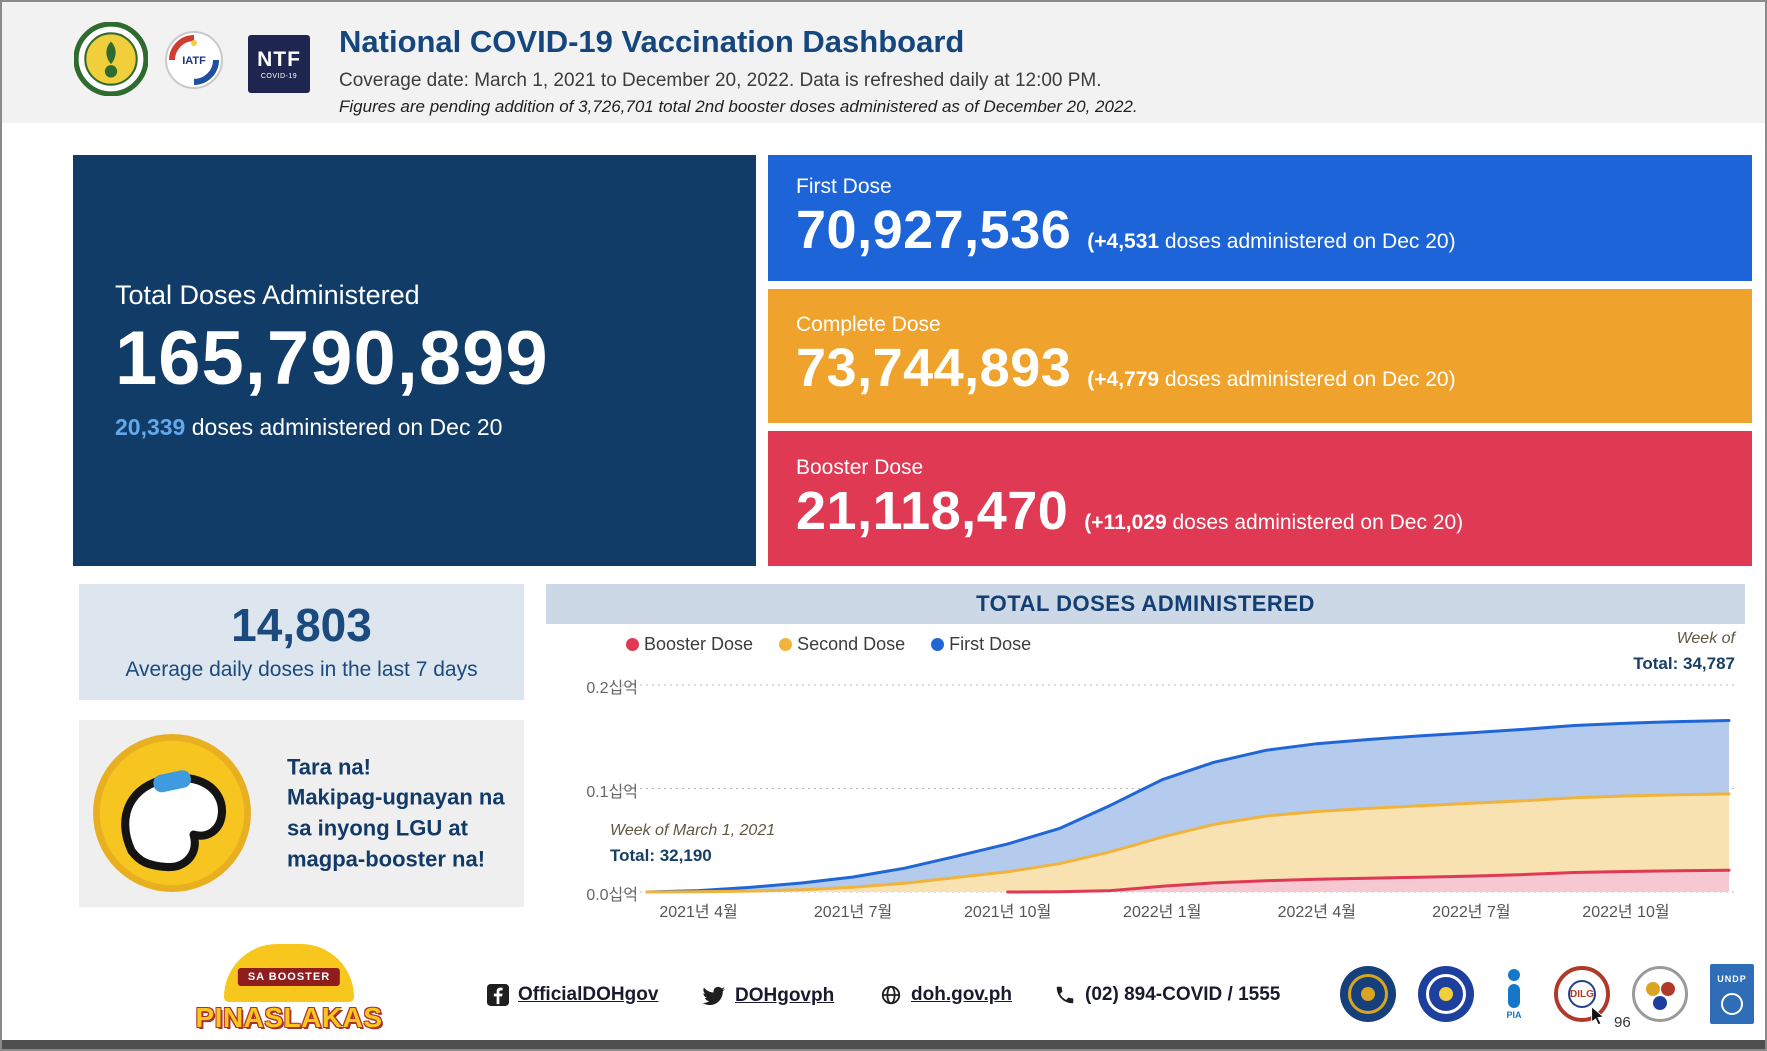 The image size is (1767, 1051). What do you see at coordinates (347, 427) in the screenshot?
I see `total-daily-text: doses administered on Dec 20` at bounding box center [347, 427].